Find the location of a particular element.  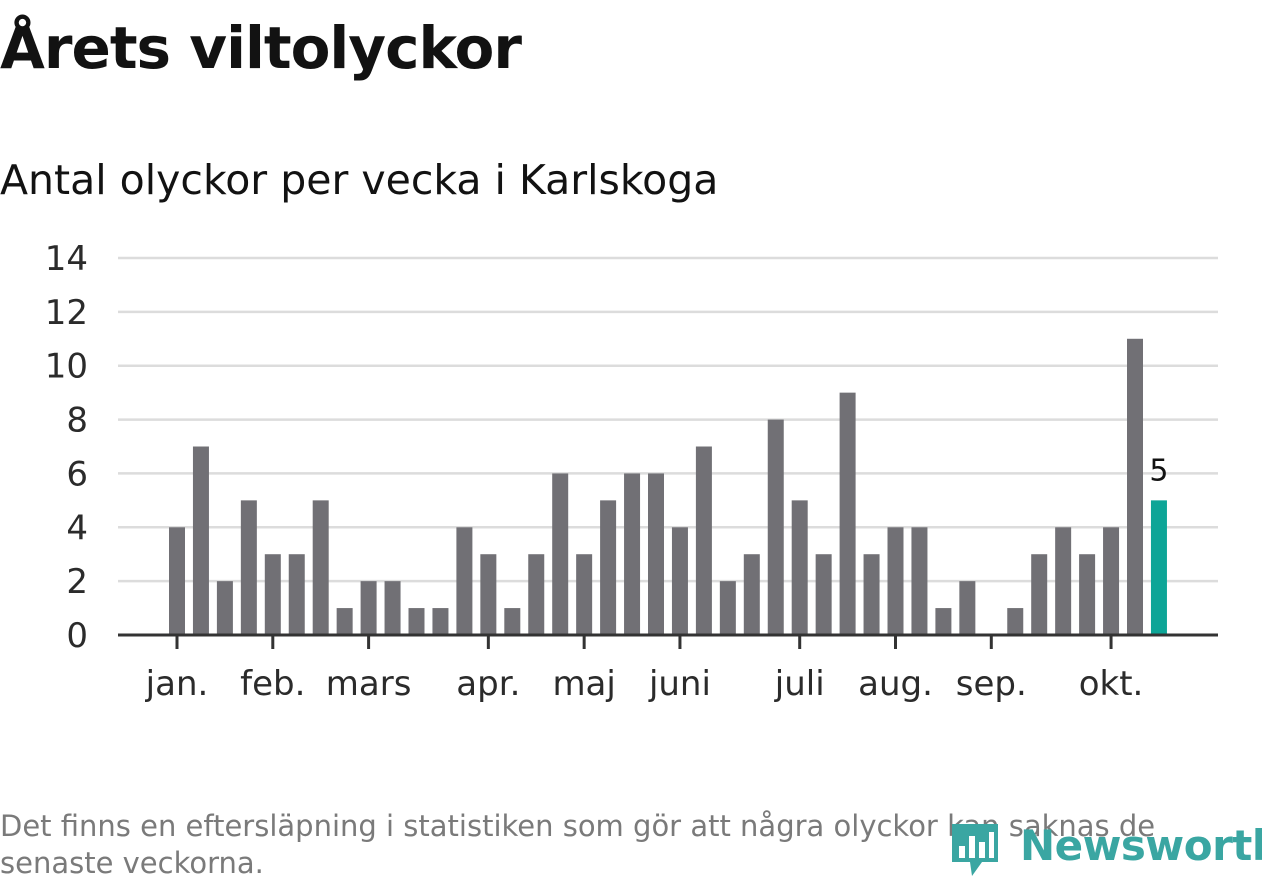

bar-chart-pin-icon is located at coordinates (975, 850).